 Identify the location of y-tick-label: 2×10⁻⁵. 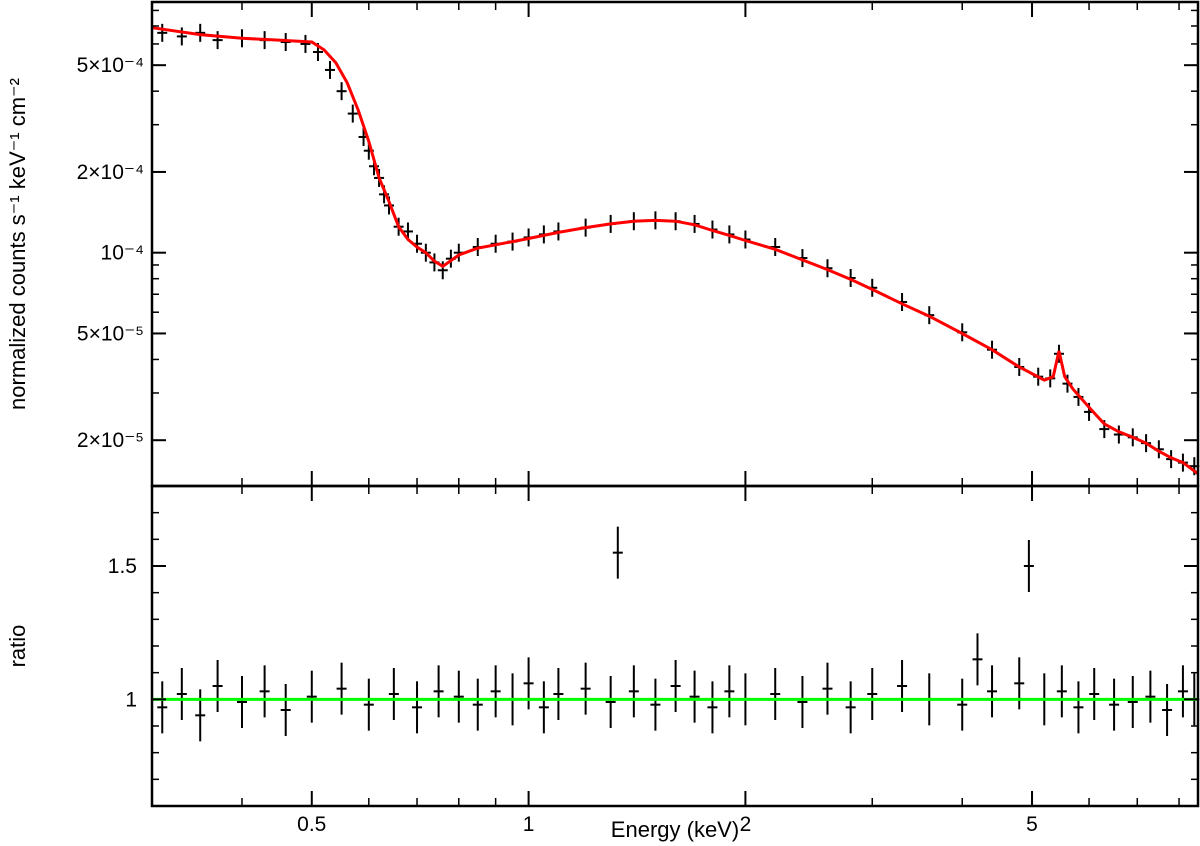
(110, 440).